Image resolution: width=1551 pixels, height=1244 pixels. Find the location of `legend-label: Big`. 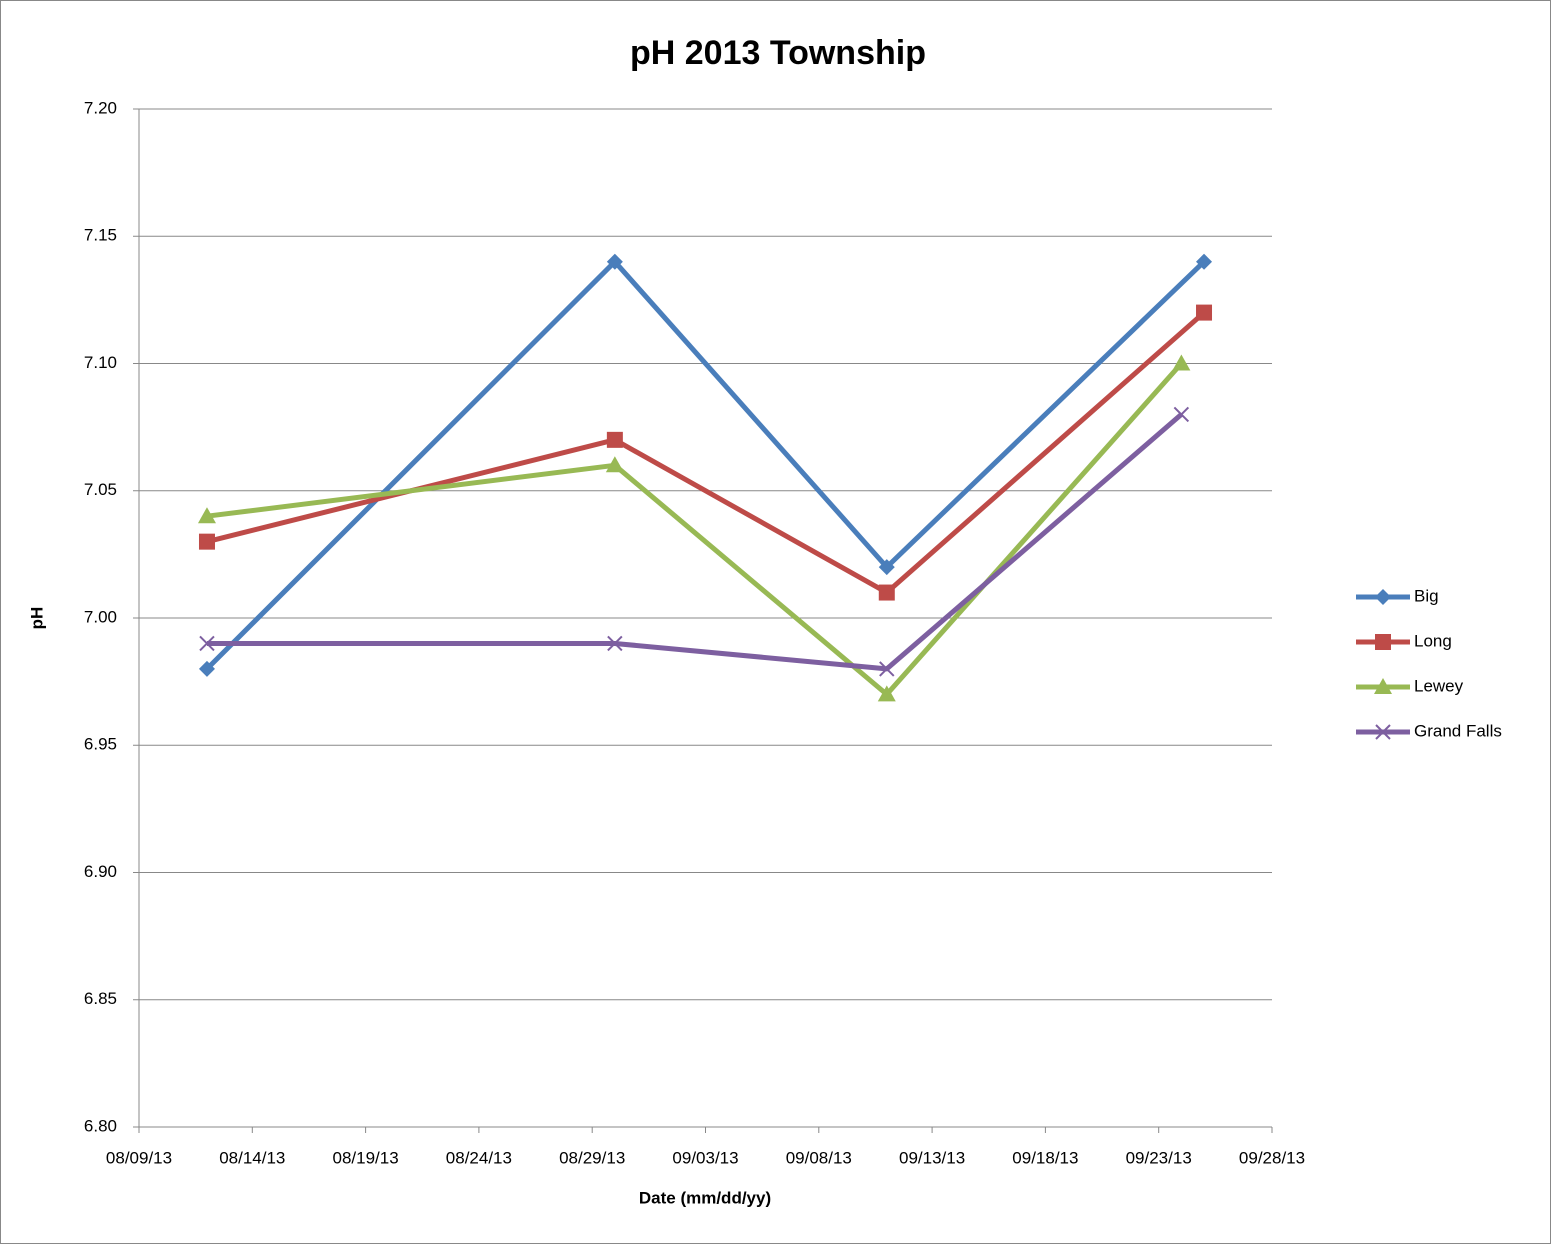

legend-label: Big is located at coordinates (1426, 595).